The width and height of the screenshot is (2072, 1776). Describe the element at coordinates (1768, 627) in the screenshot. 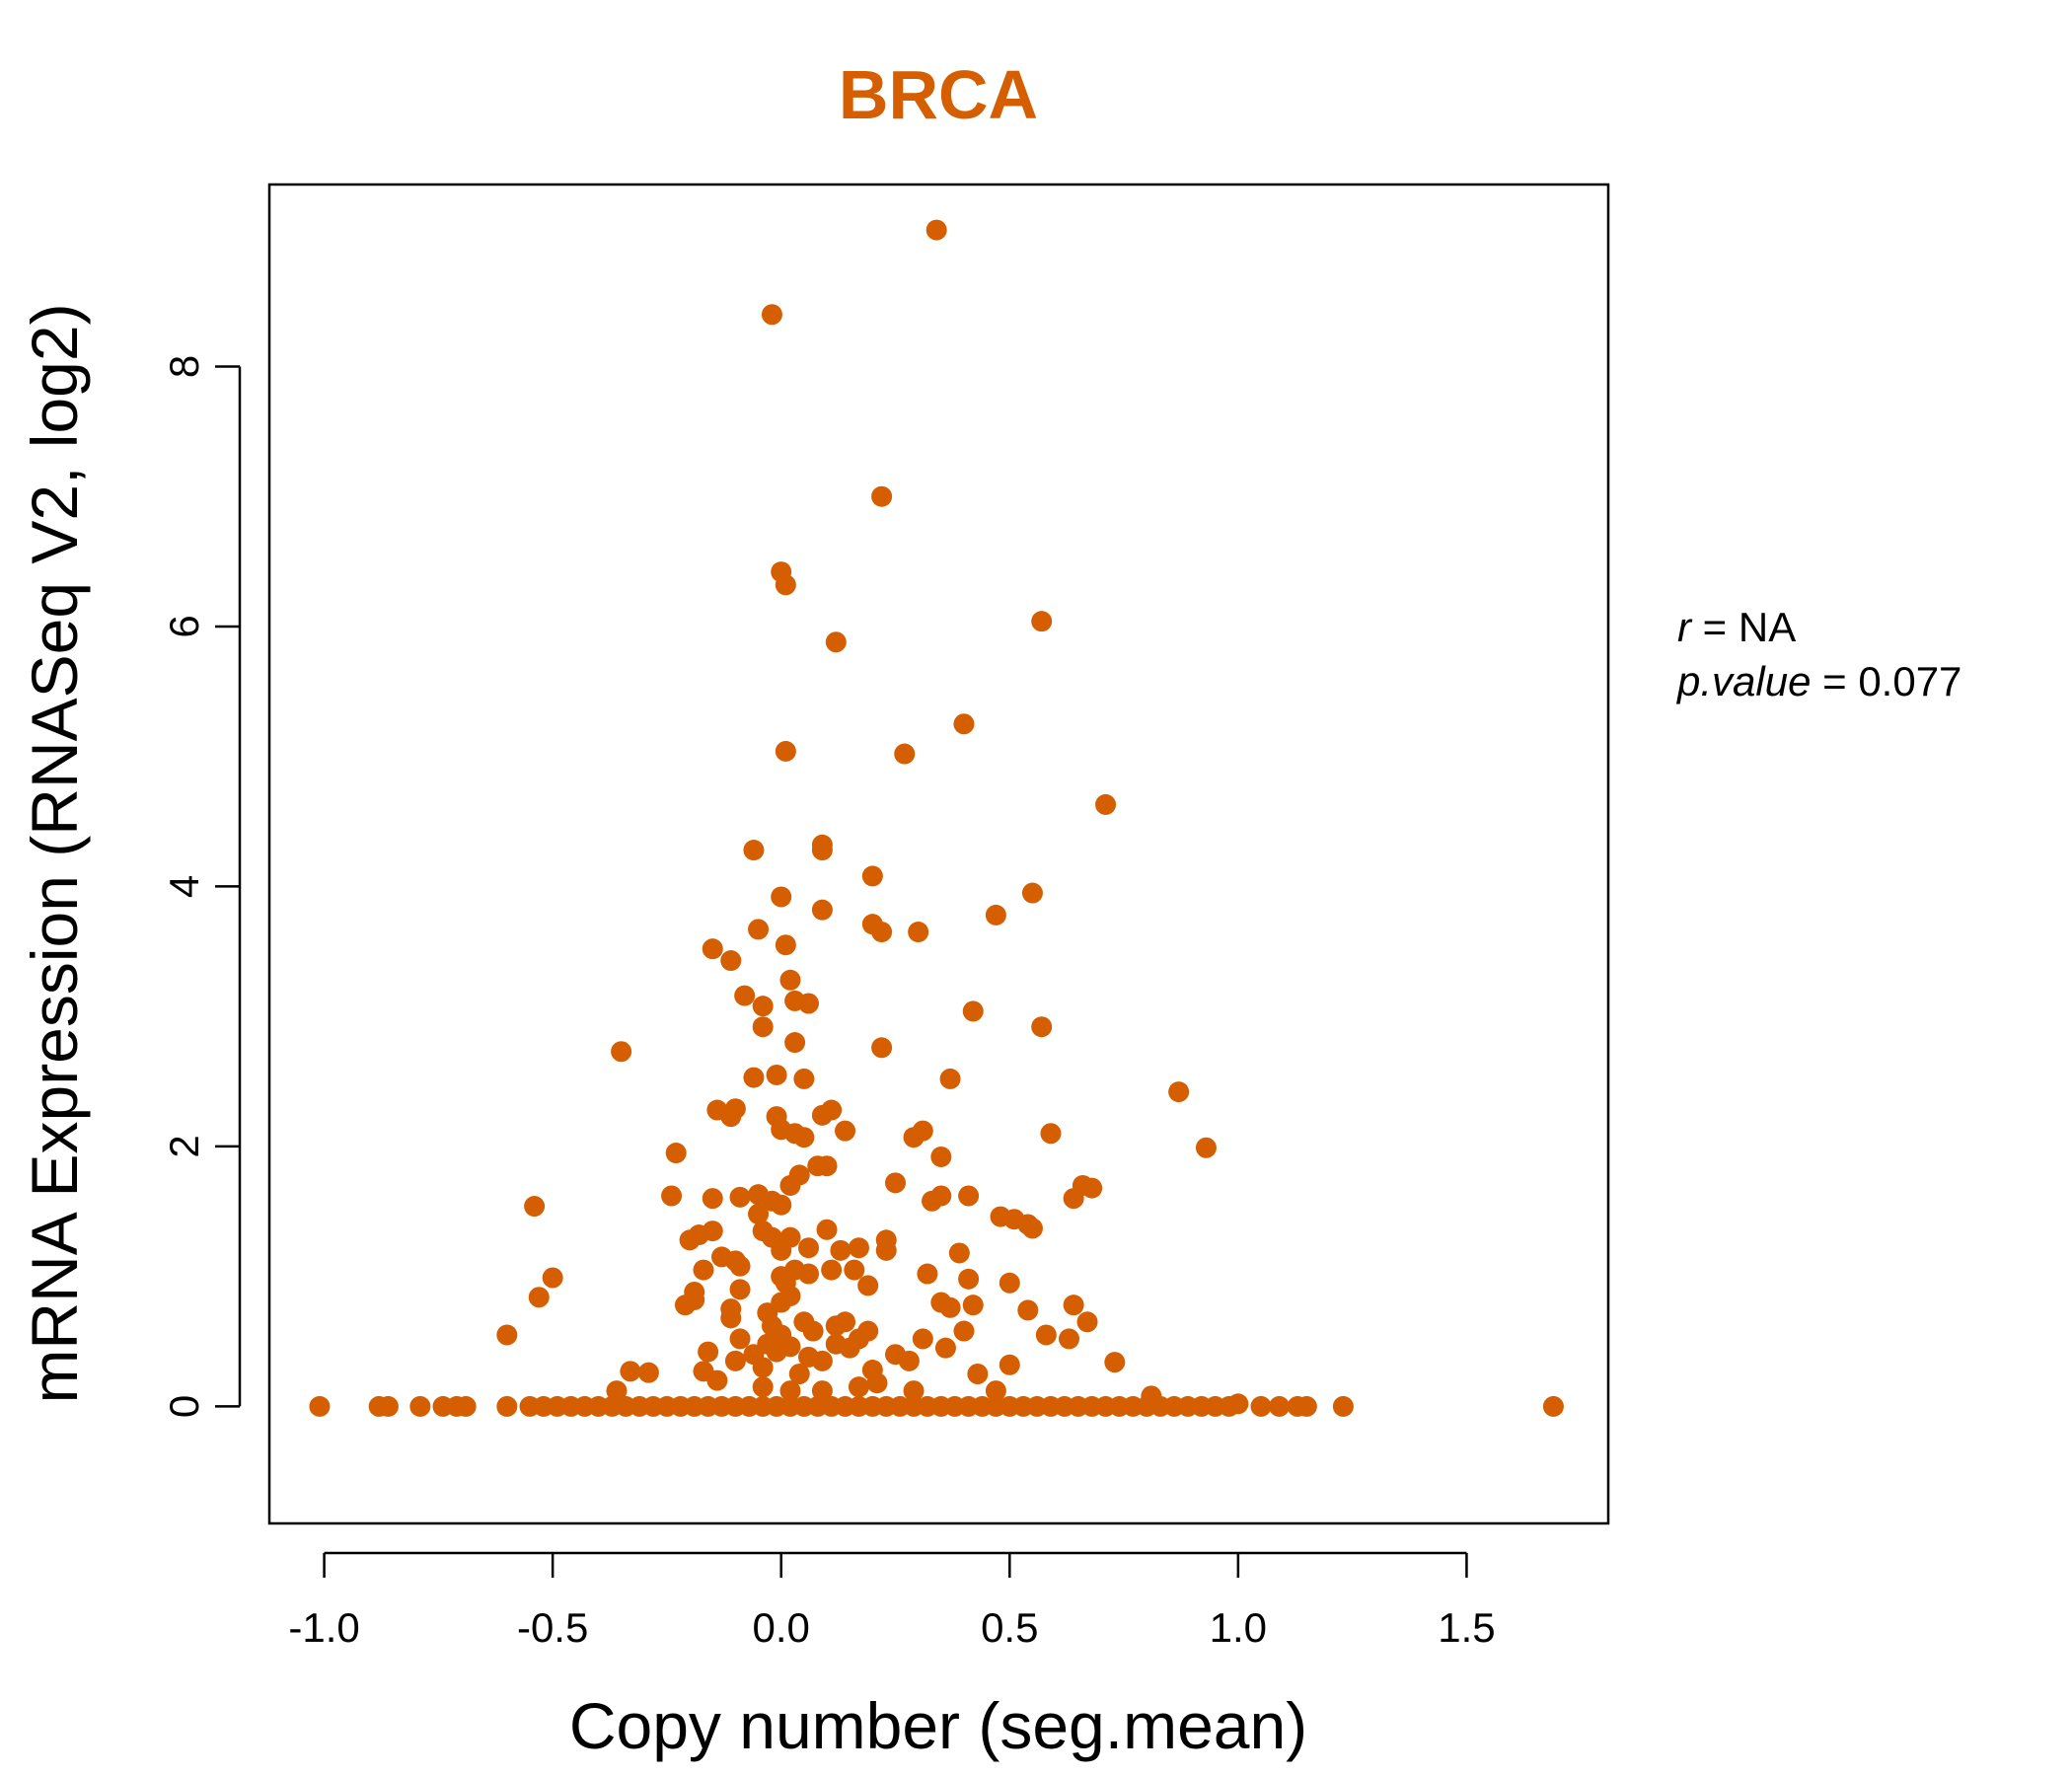

I see `r-value: NA` at that location.